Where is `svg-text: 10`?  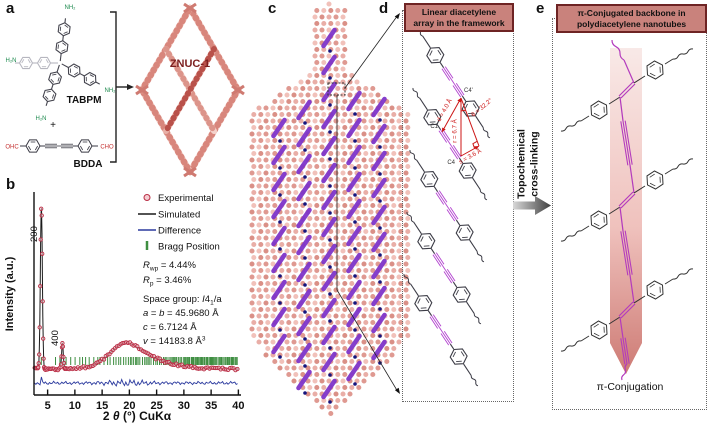
svg-text: 10 is located at coordinates (75, 406).